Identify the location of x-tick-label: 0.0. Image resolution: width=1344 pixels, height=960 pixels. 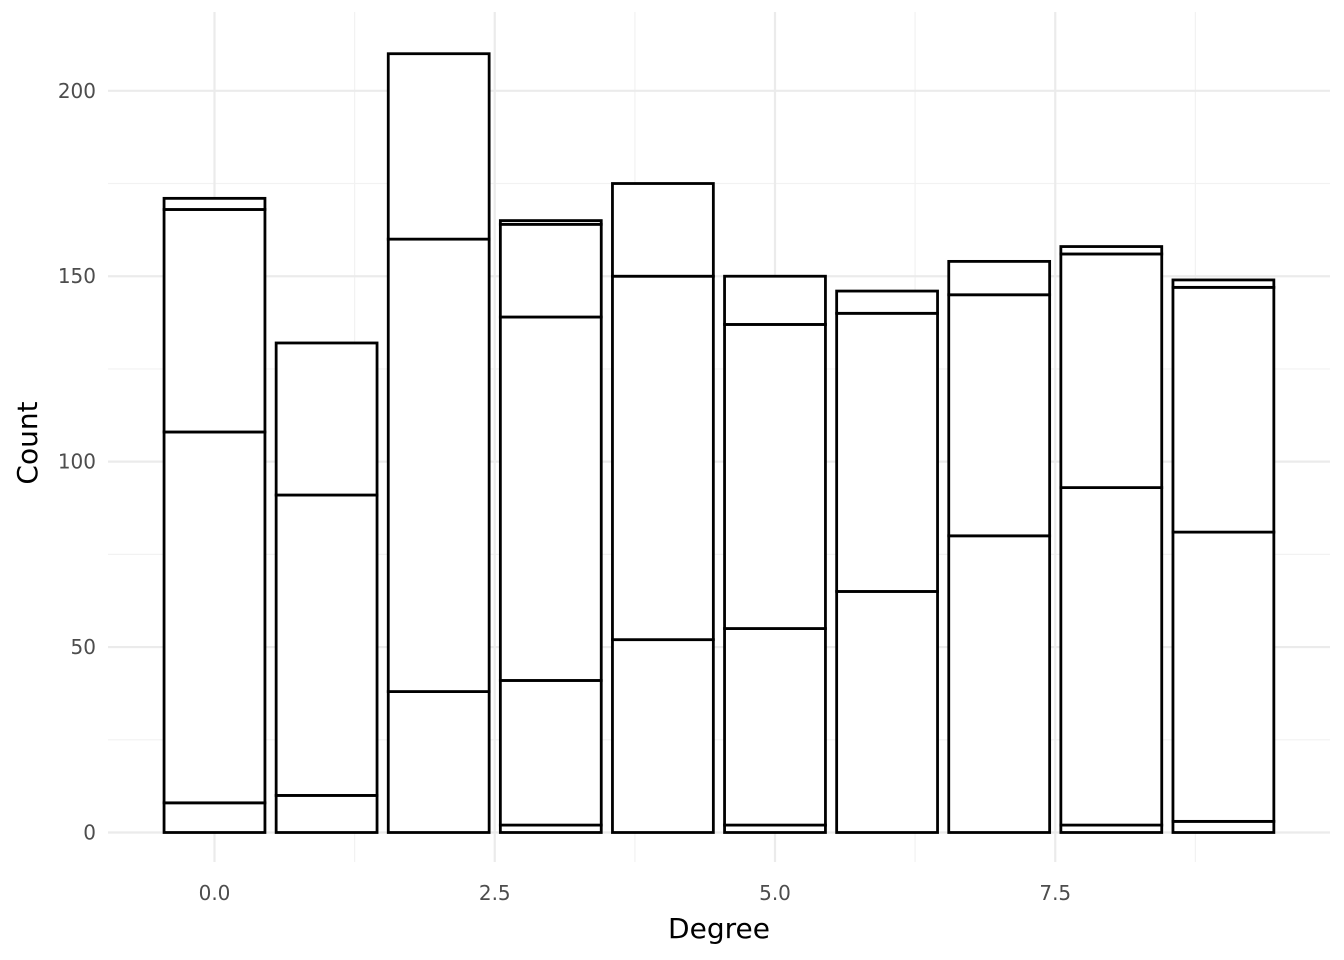
(215, 893).